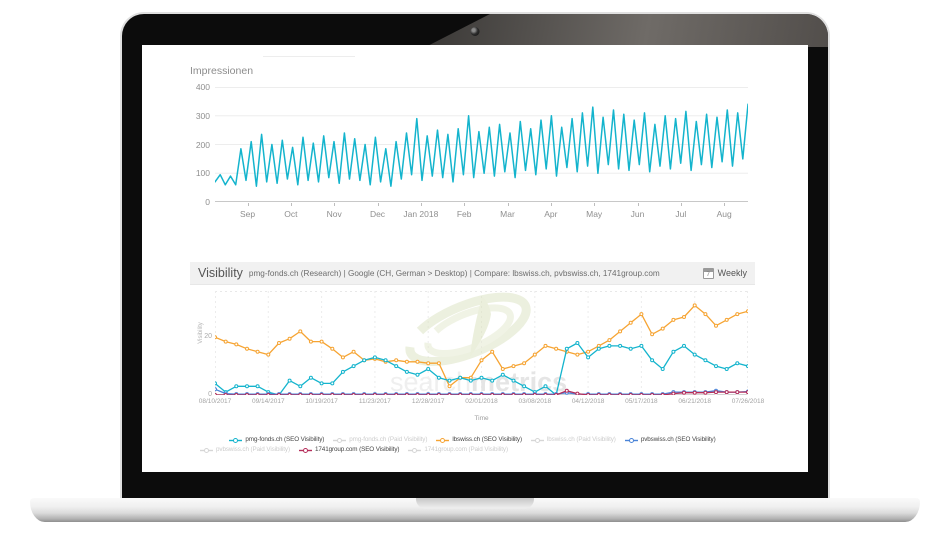 Image resolution: width=950 pixels, height=557 pixels. What do you see at coordinates (210, 394) in the screenshot?
I see `visibility-y-tick: 0` at bounding box center [210, 394].